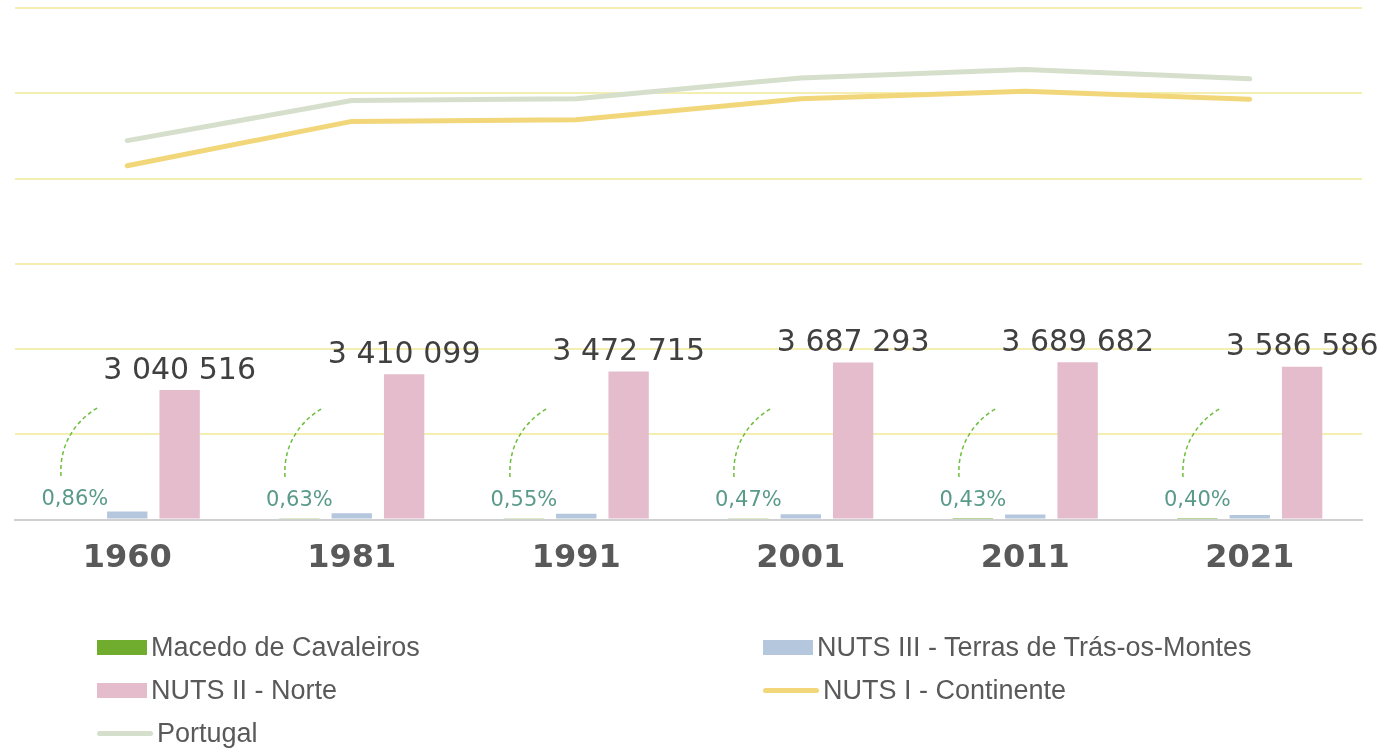 The width and height of the screenshot is (1382, 756). Describe the element at coordinates (576, 556) in the screenshot. I see `x-tick-label: 1991` at that location.